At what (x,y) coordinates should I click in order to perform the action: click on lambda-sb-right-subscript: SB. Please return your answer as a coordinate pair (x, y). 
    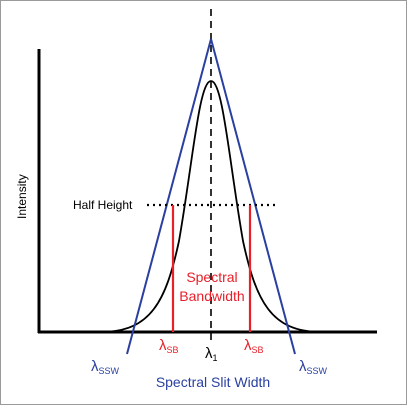
    Looking at the image, I should click on (258, 350).